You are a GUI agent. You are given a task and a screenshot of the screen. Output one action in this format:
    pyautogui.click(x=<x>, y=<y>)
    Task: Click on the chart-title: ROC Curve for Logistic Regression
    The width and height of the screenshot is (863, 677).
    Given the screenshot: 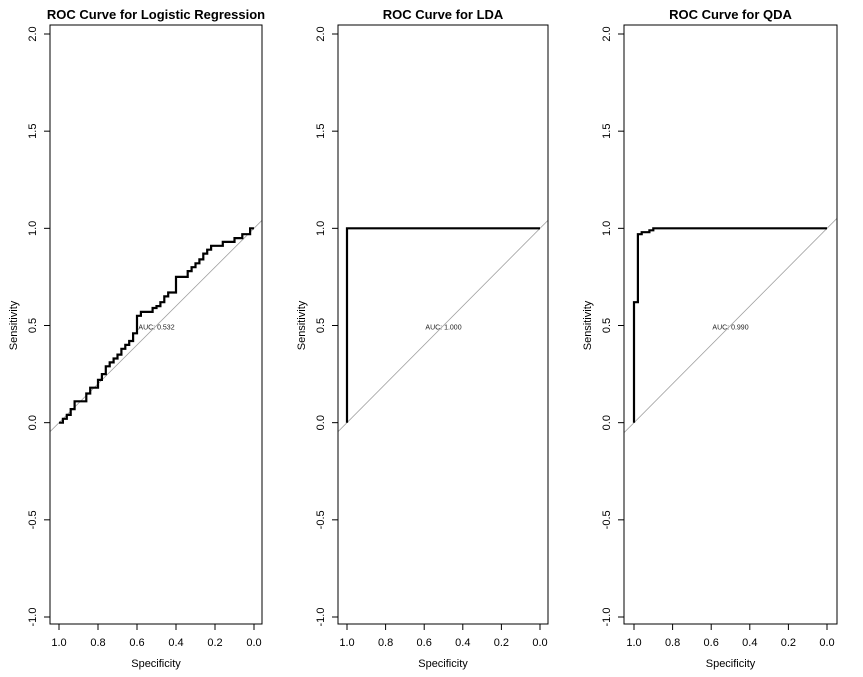 What is the action you would take?
    pyautogui.click(x=156, y=14)
    